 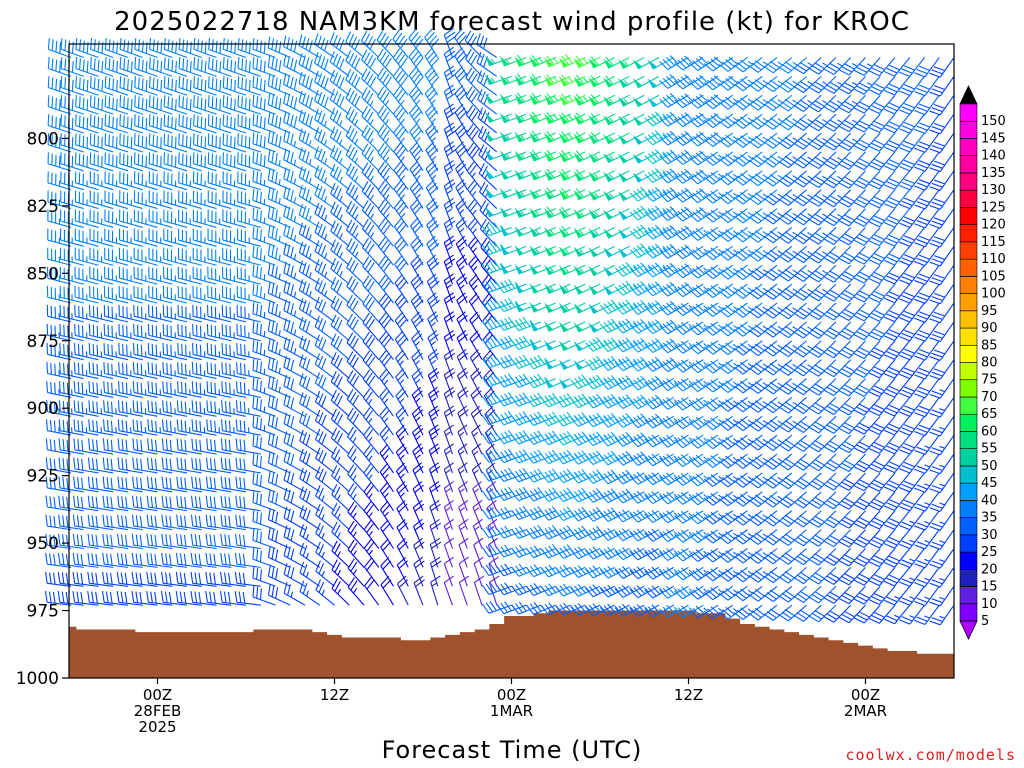 I want to click on colorbar-tick-label: 150, so click(x=993, y=121).